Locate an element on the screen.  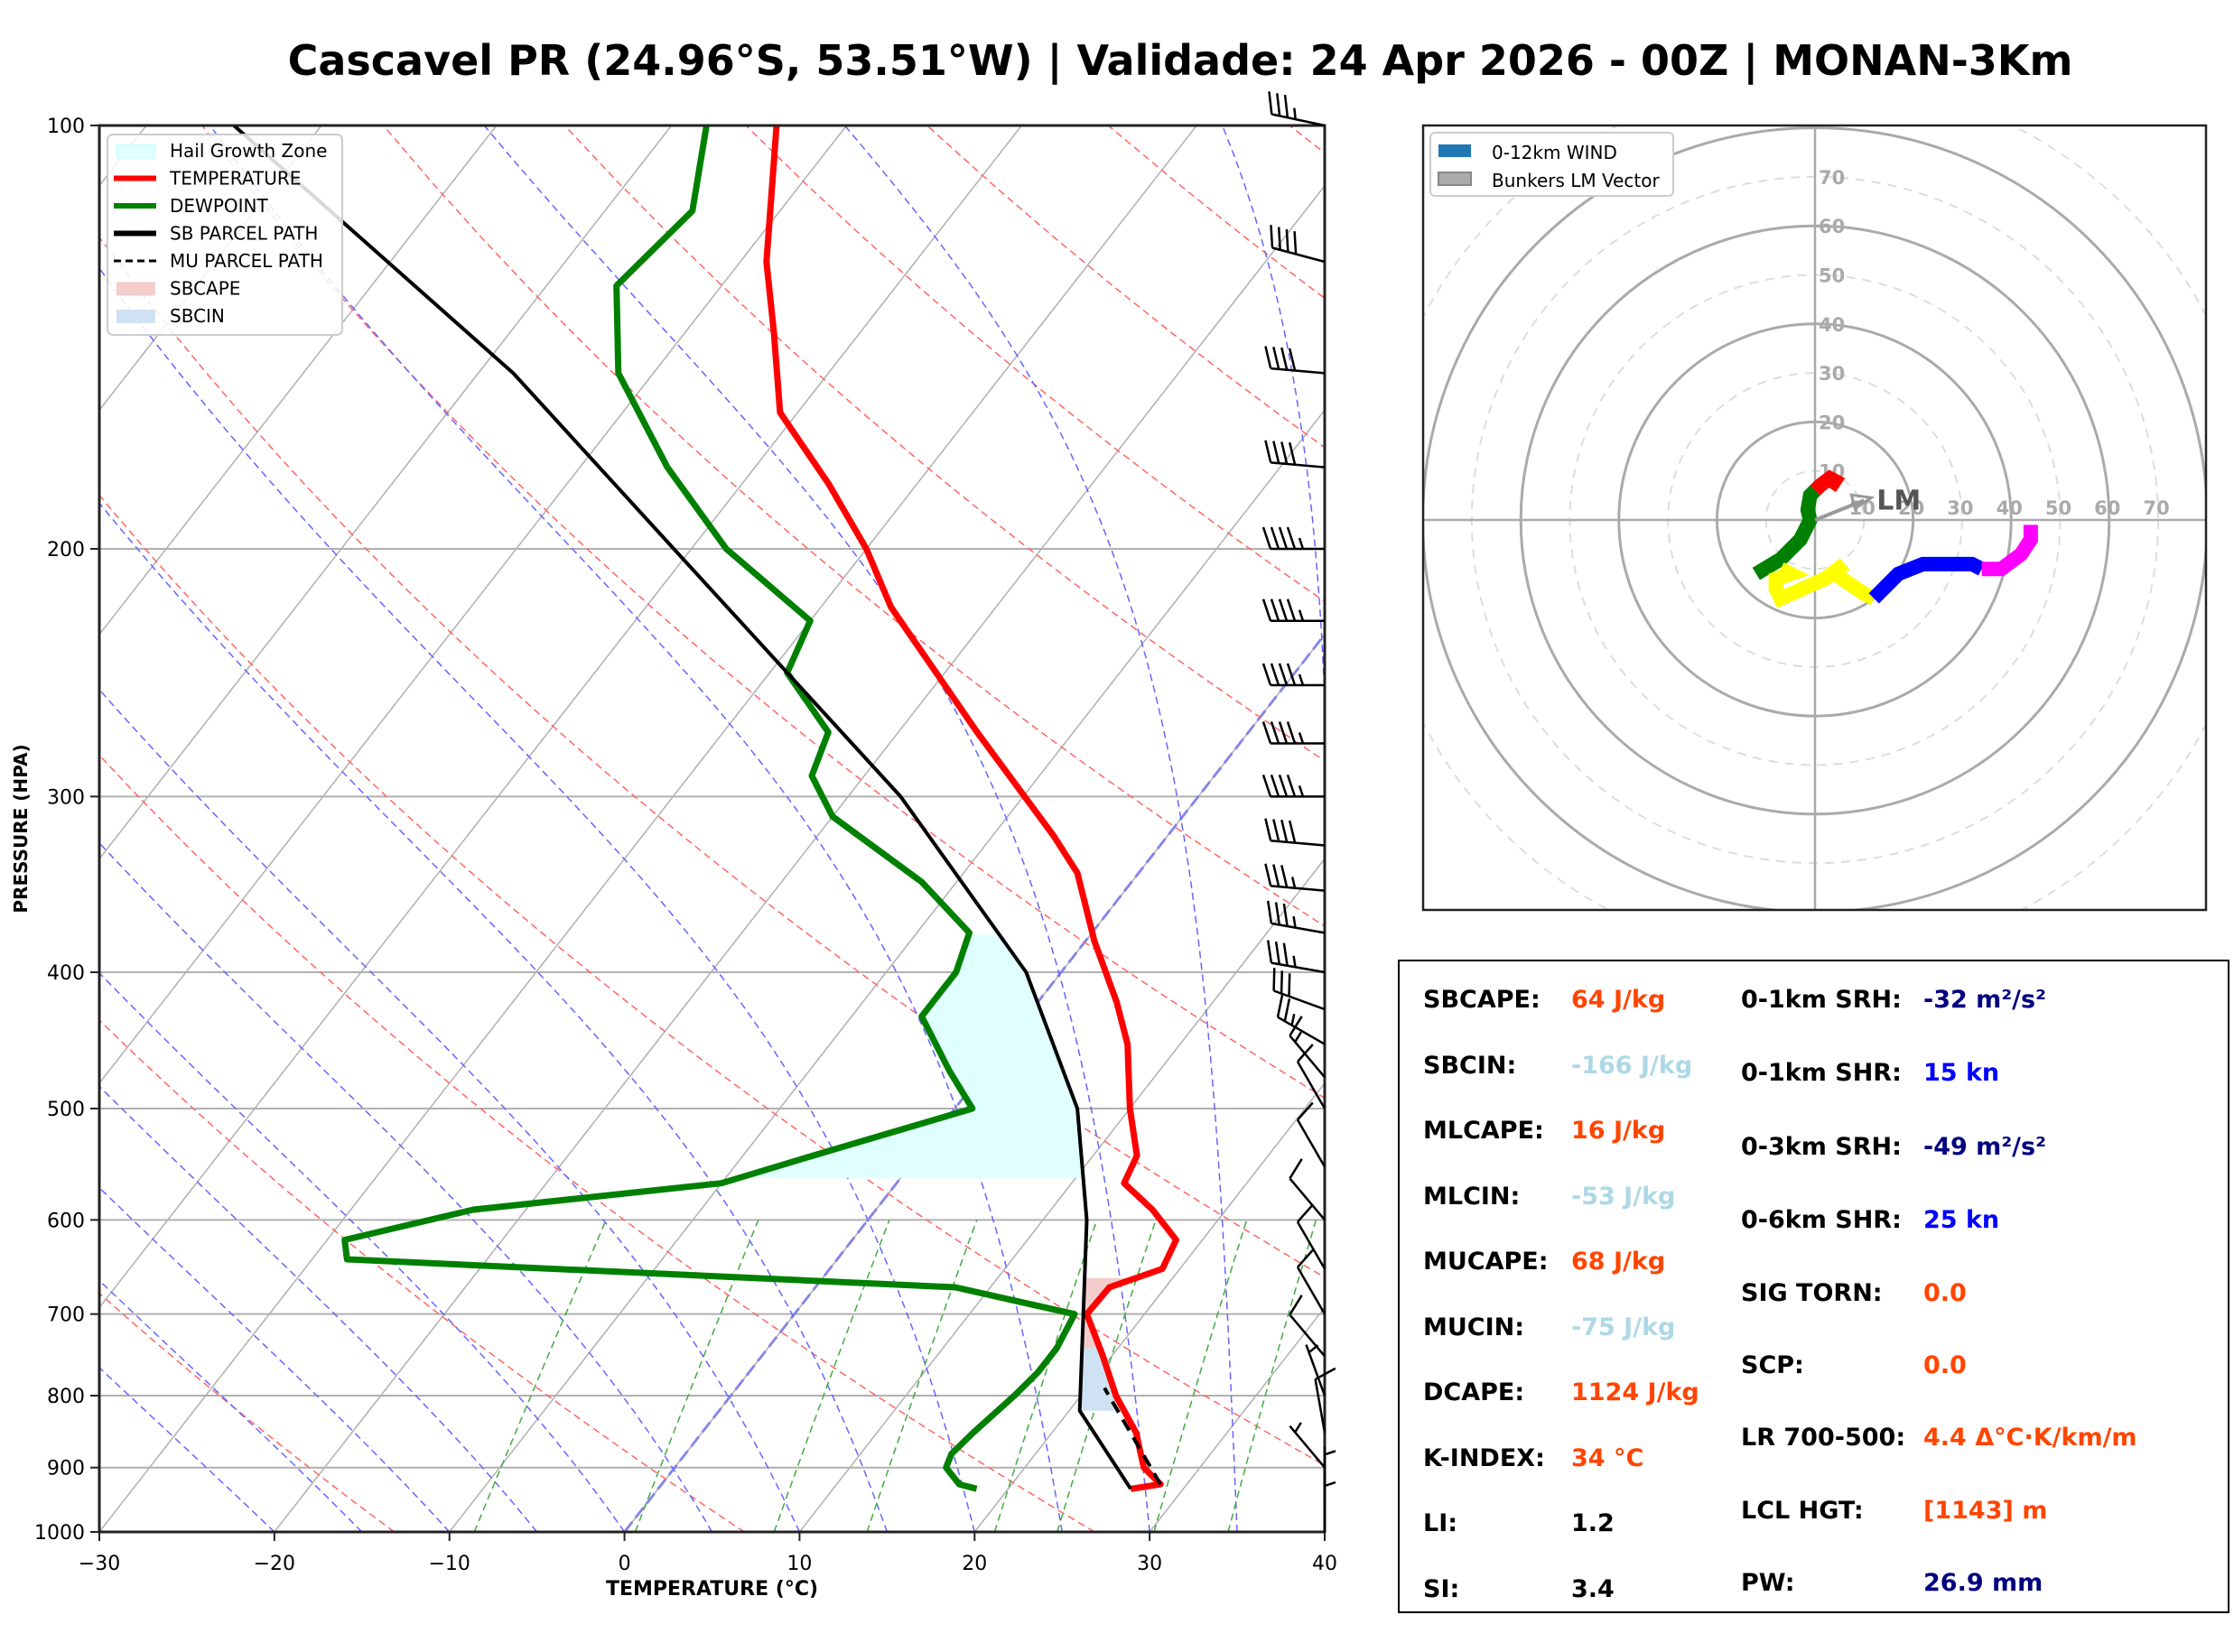
y-axis-label: PRESSURE (HPA) is located at coordinates (21, 828).